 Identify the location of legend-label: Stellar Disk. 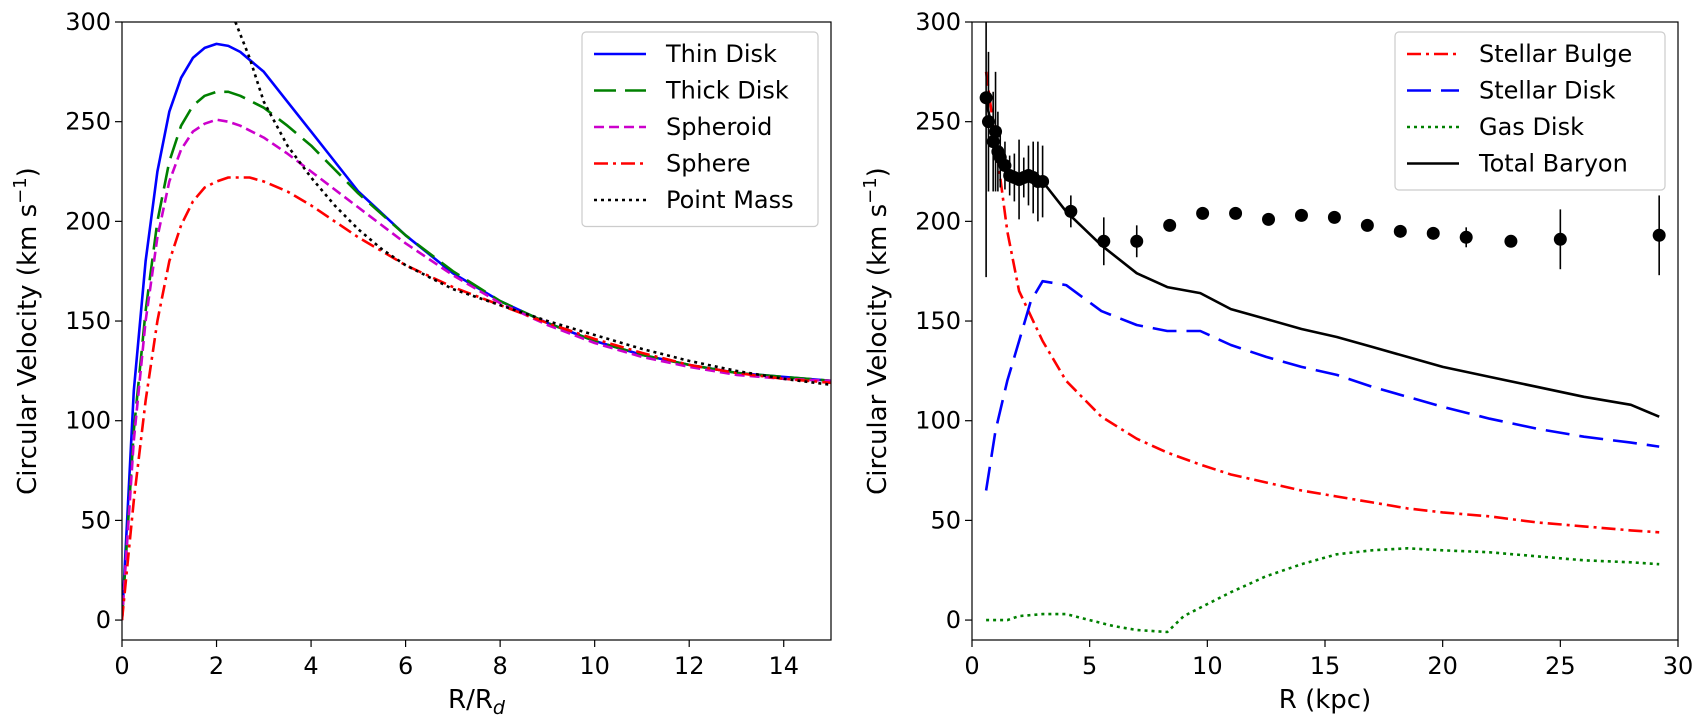
(1547, 91).